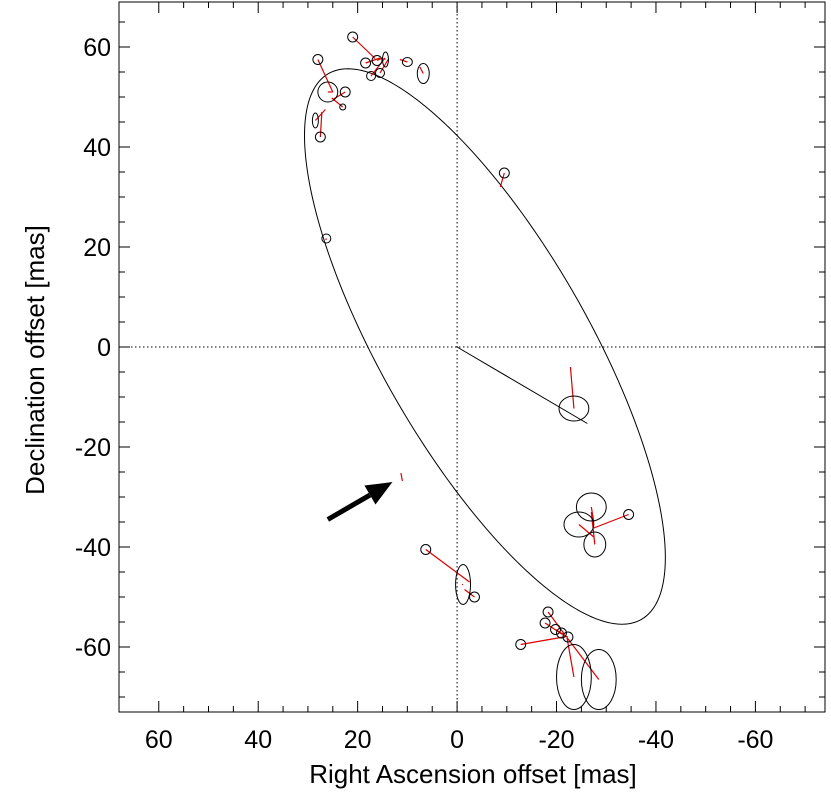  I want to click on x-axis-title: Right Ascension offset [mas], so click(473, 774).